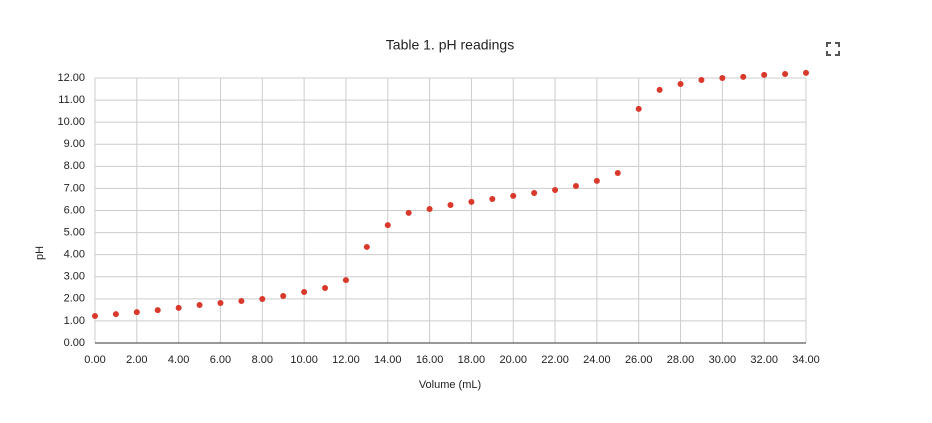 The image size is (932, 423). What do you see at coordinates (597, 360) in the screenshot?
I see `x-tick-label: 24.00` at bounding box center [597, 360].